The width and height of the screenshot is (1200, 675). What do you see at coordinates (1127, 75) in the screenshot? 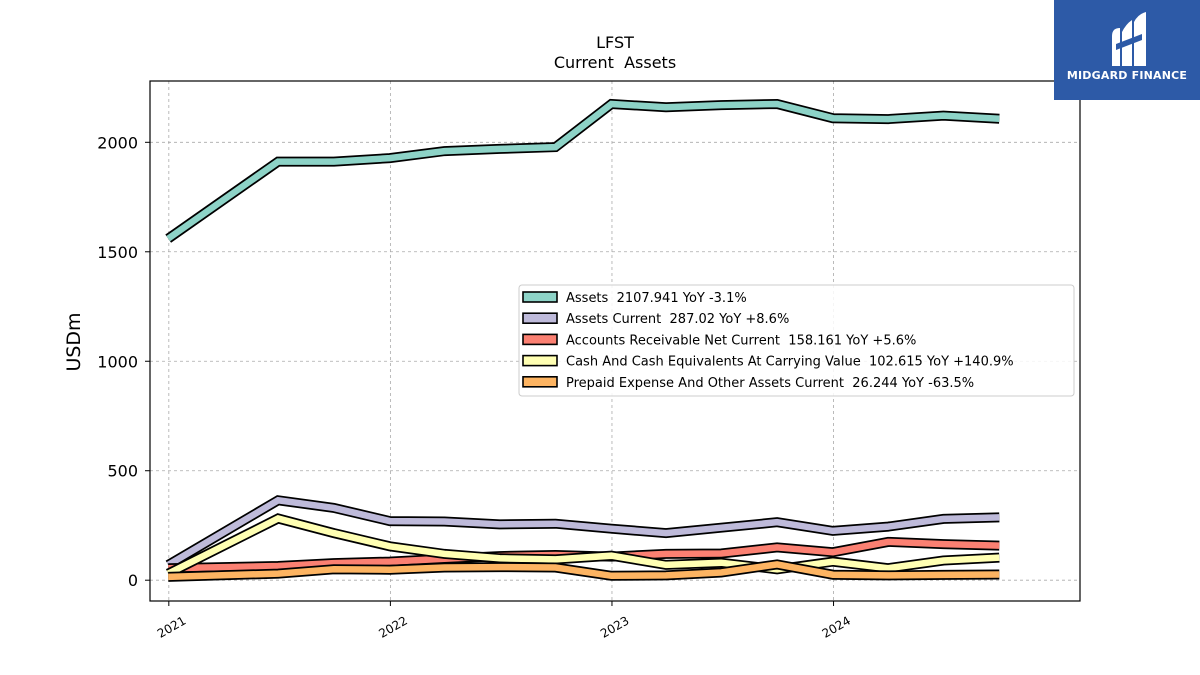
I see `logo-text: MIDGARD FINANCE` at bounding box center [1127, 75].